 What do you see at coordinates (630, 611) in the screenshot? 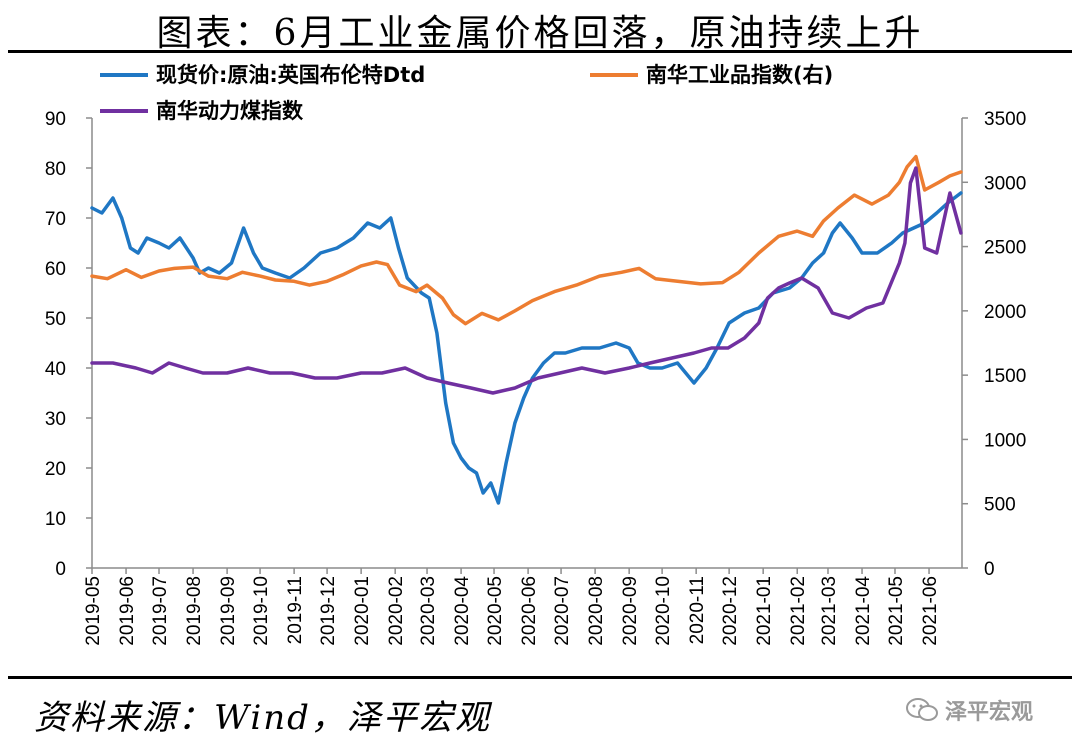
I see `x-tick-label: 2020-09` at bounding box center [630, 611].